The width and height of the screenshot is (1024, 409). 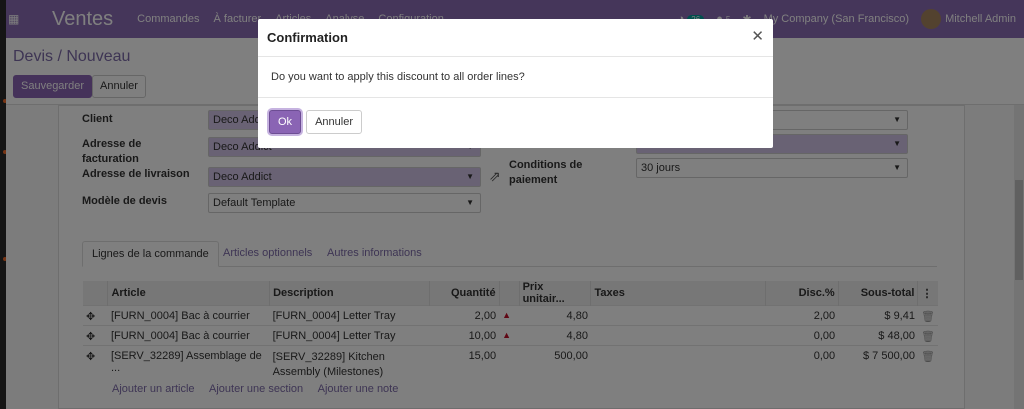 What do you see at coordinates (285, 122) in the screenshot?
I see `ok-button: Ok` at bounding box center [285, 122].